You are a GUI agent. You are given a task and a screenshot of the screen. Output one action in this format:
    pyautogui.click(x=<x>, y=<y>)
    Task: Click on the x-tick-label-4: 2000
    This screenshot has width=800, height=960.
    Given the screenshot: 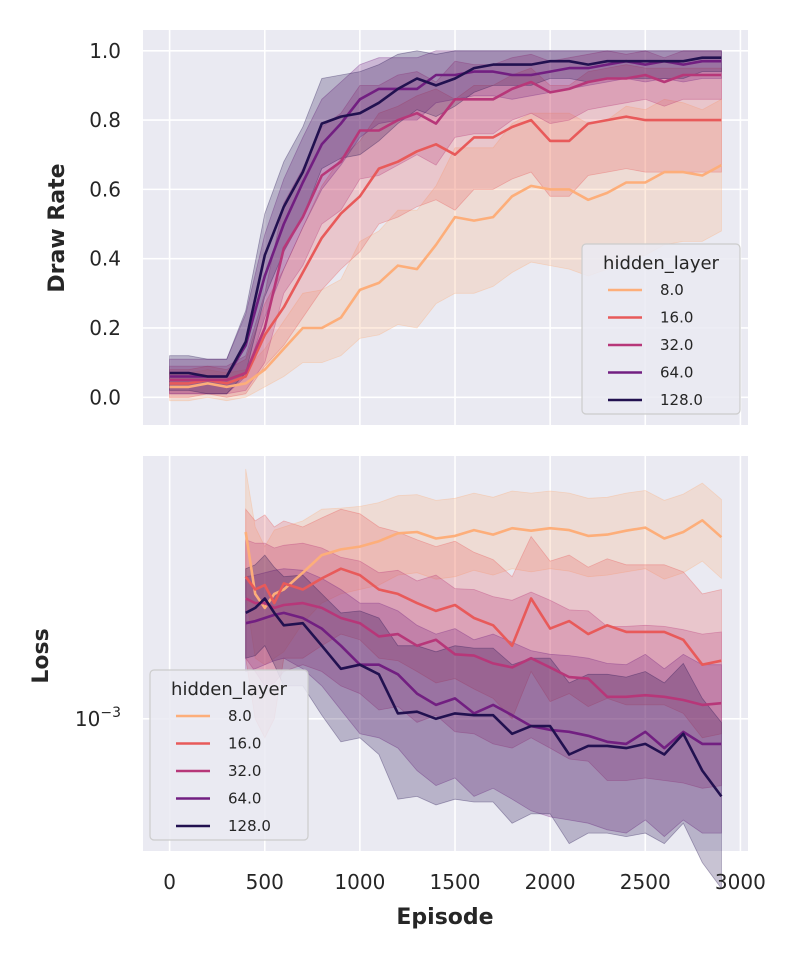 What is the action you would take?
    pyautogui.click(x=550, y=882)
    